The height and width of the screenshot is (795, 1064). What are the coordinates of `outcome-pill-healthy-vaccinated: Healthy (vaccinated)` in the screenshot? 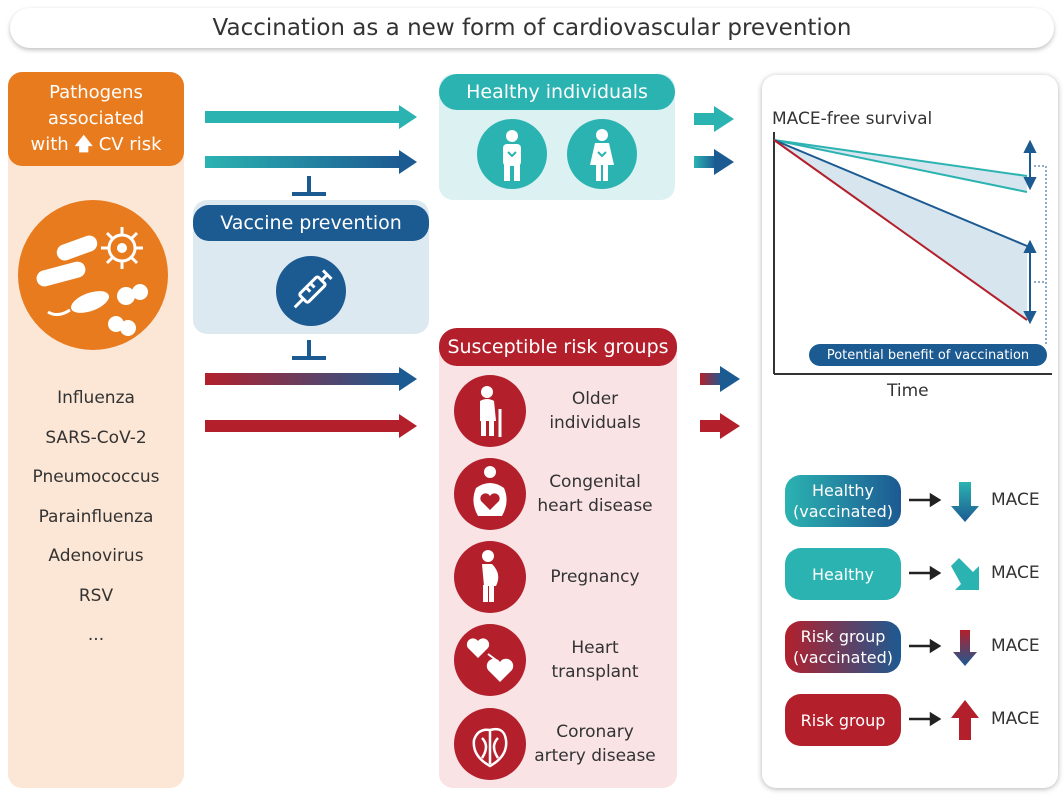 It's located at (843, 501).